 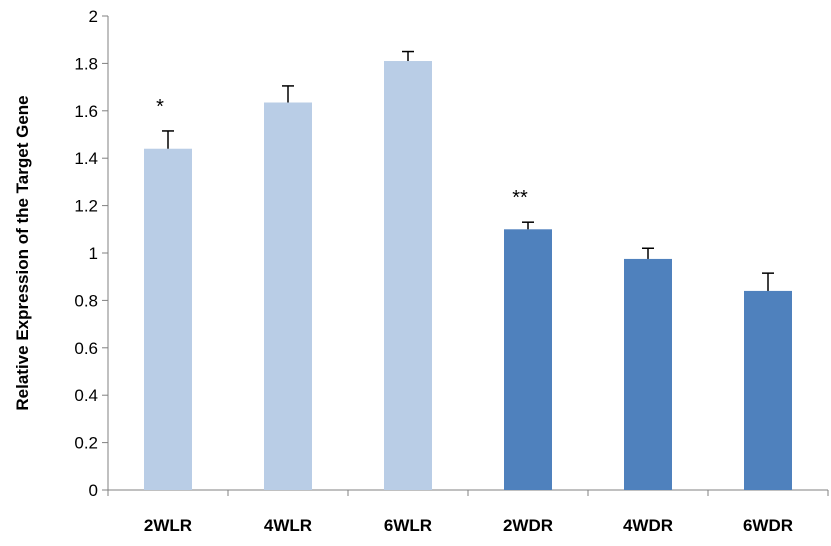 I want to click on y-tick-label: 0, so click(x=93, y=490).